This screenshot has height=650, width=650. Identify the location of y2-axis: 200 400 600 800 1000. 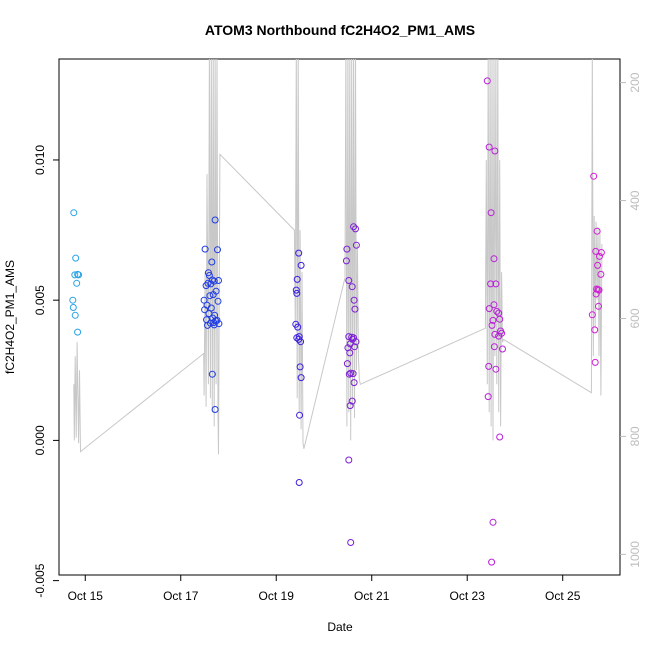
(631, 320).